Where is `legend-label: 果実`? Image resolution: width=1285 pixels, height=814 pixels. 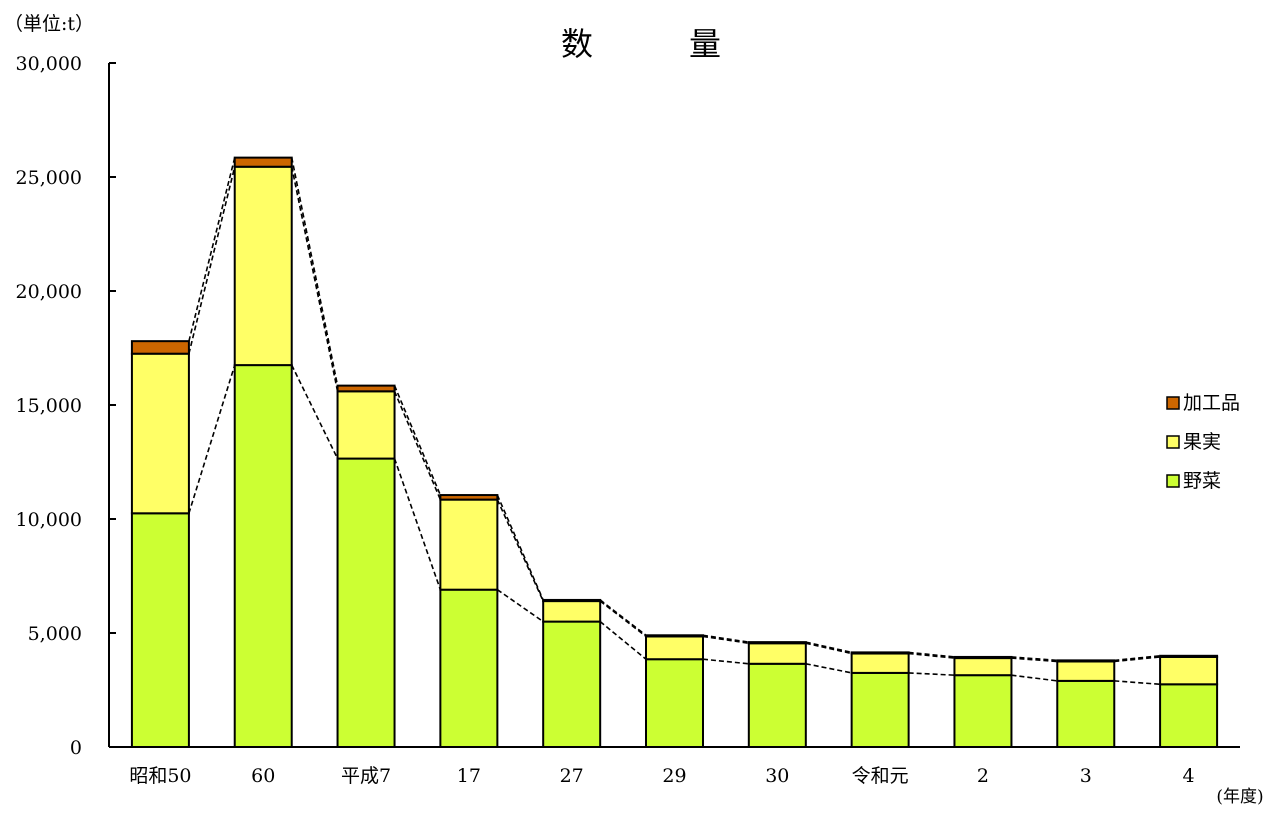 legend-label: 果実 is located at coordinates (1202, 442).